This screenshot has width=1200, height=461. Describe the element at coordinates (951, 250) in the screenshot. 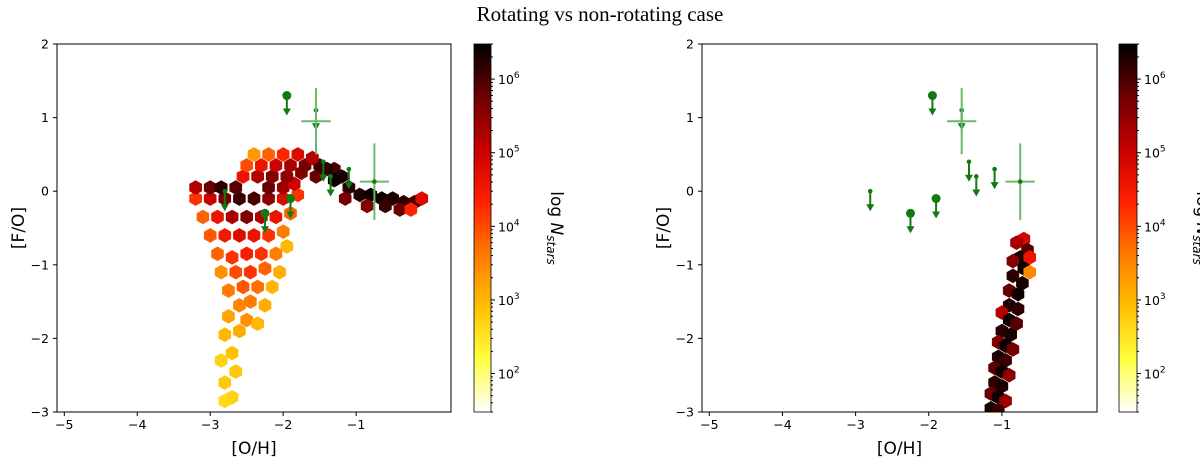

I see `plot-area` at that location.